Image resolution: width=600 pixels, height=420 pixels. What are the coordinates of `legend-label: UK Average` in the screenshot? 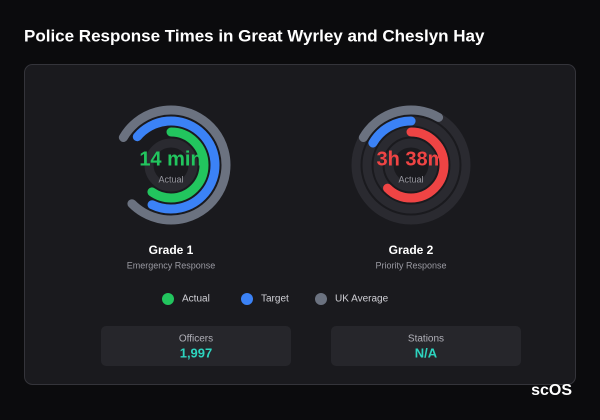 It's located at (362, 299).